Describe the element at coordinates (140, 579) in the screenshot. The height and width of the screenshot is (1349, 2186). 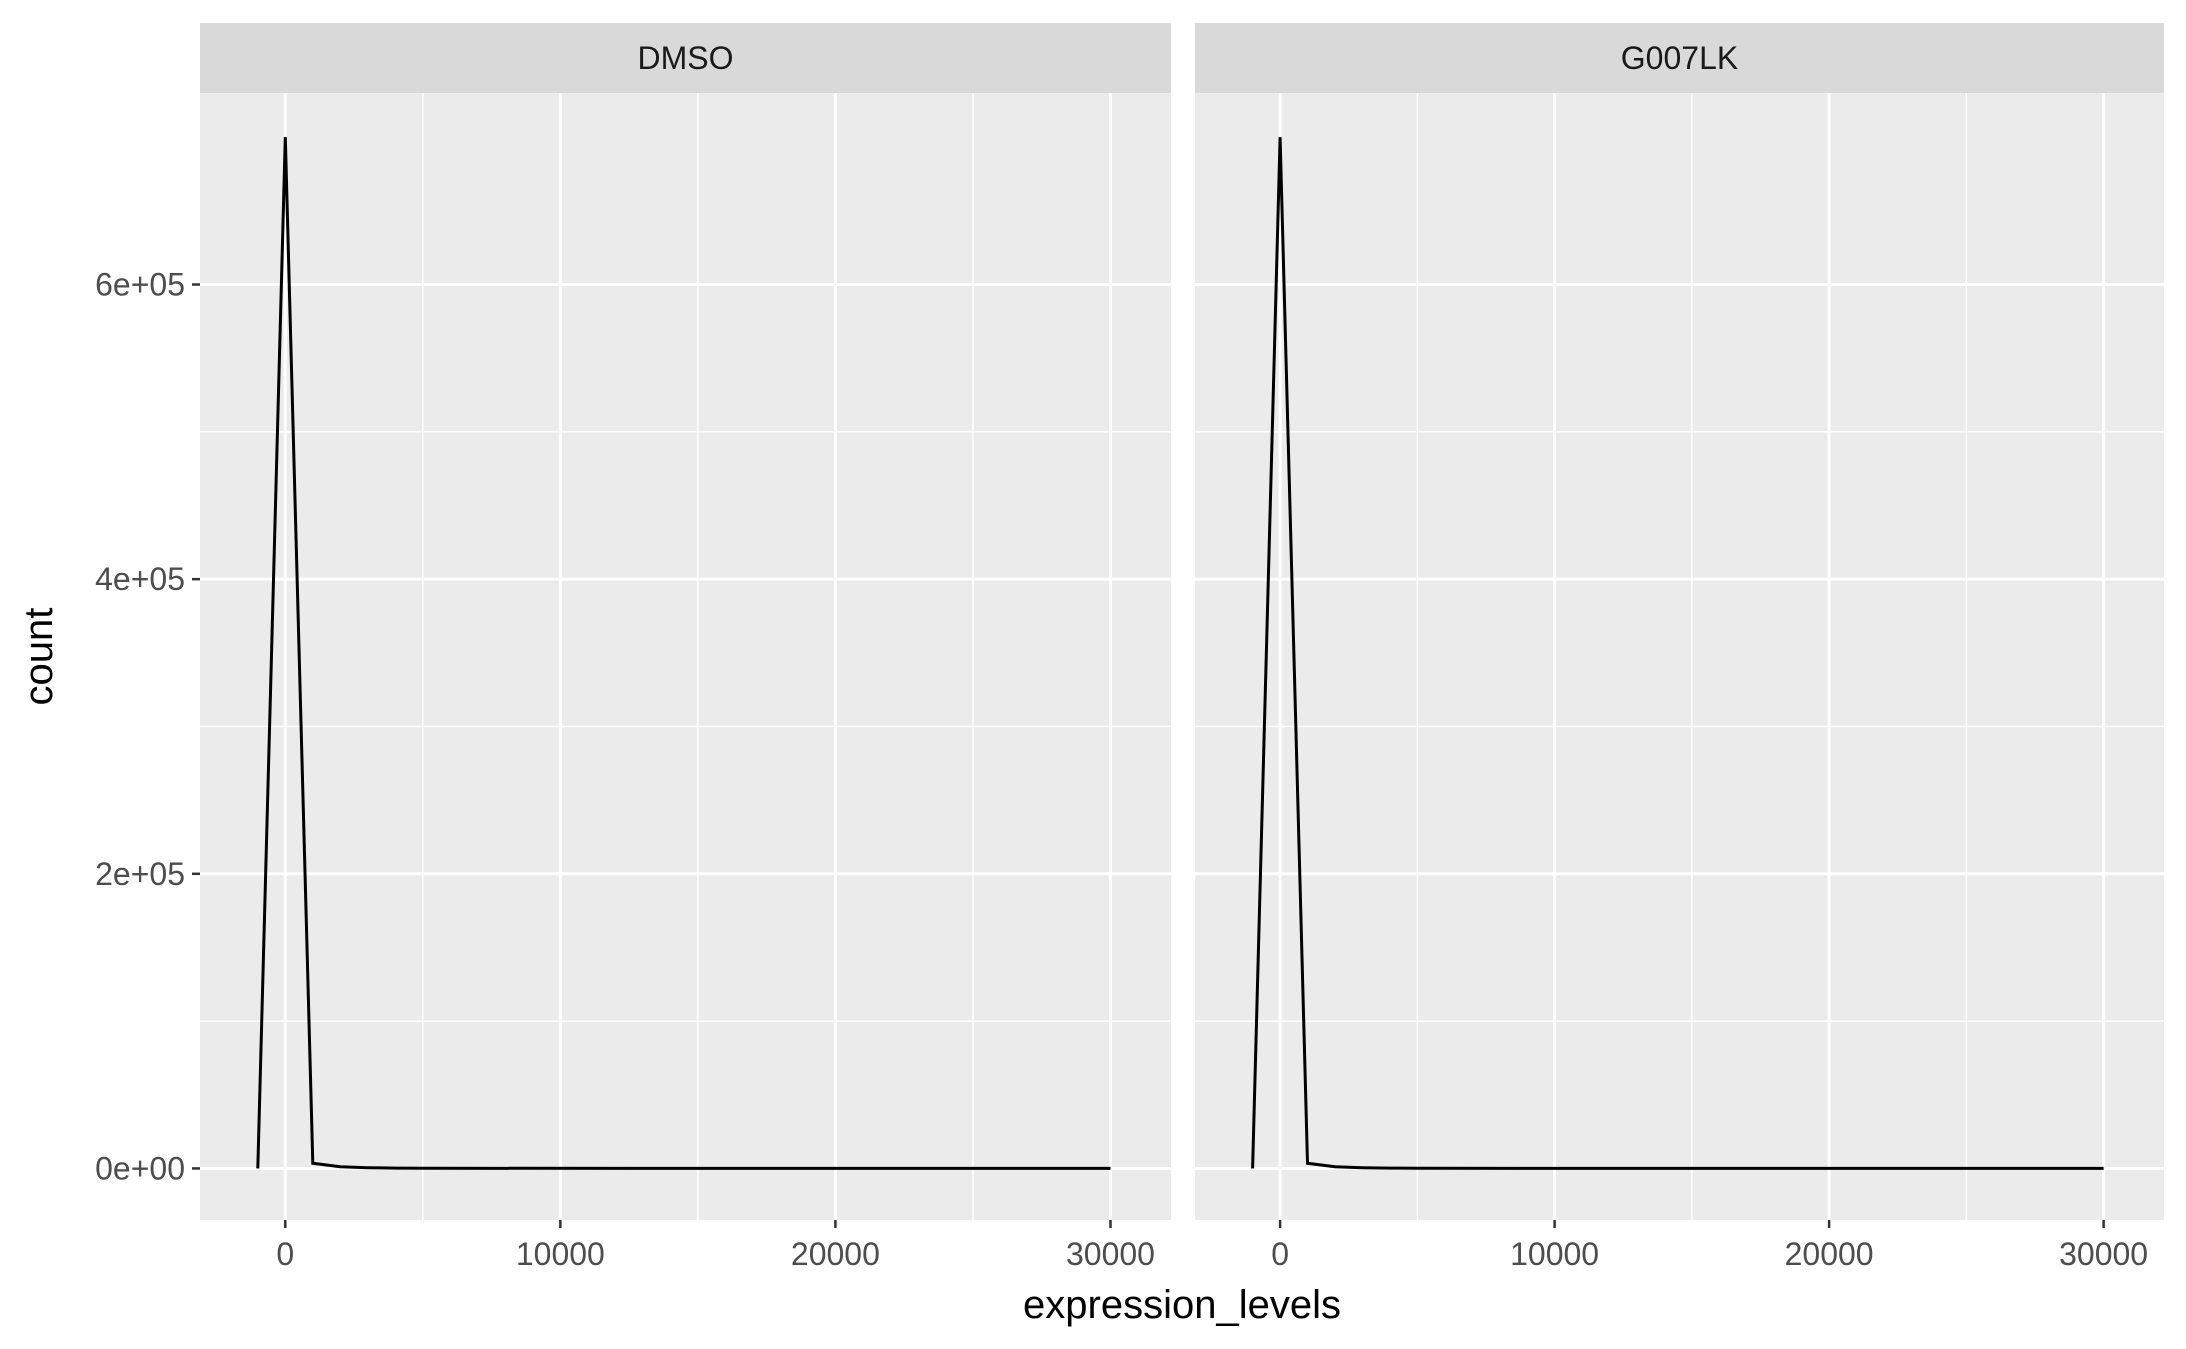
I see `y-tick-label: 4e+05` at that location.